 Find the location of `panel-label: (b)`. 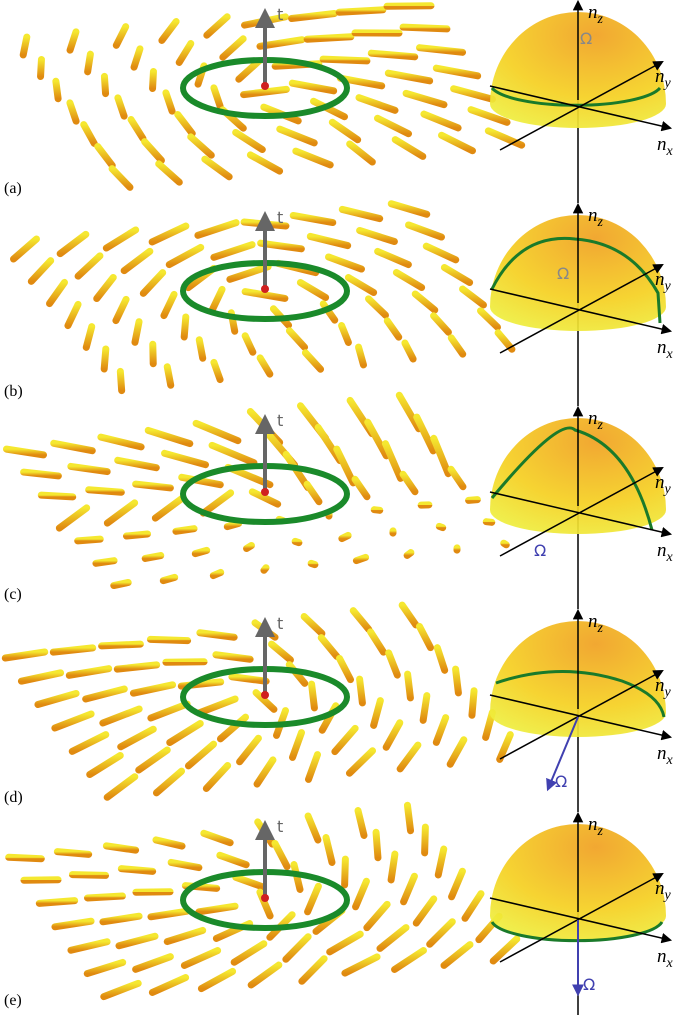

panel-label: (b) is located at coordinates (13, 391).